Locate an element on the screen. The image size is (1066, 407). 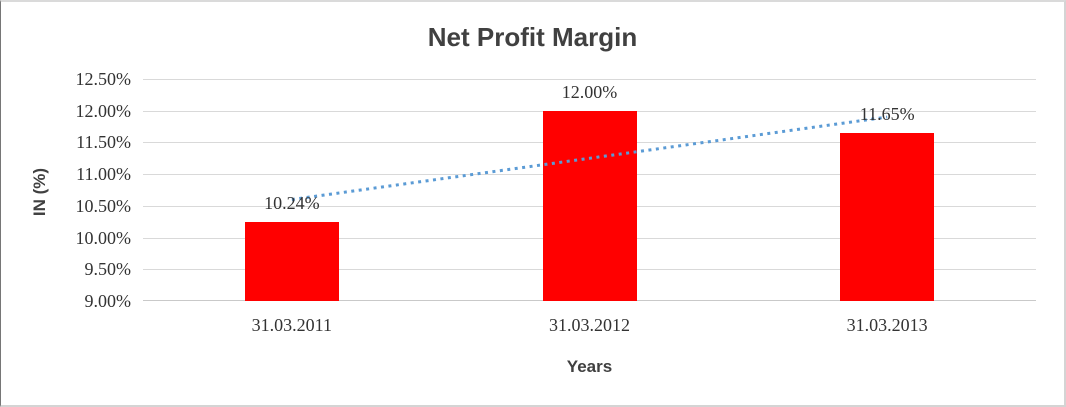
y-tick-label: 10.00% is located at coordinates (103, 237).